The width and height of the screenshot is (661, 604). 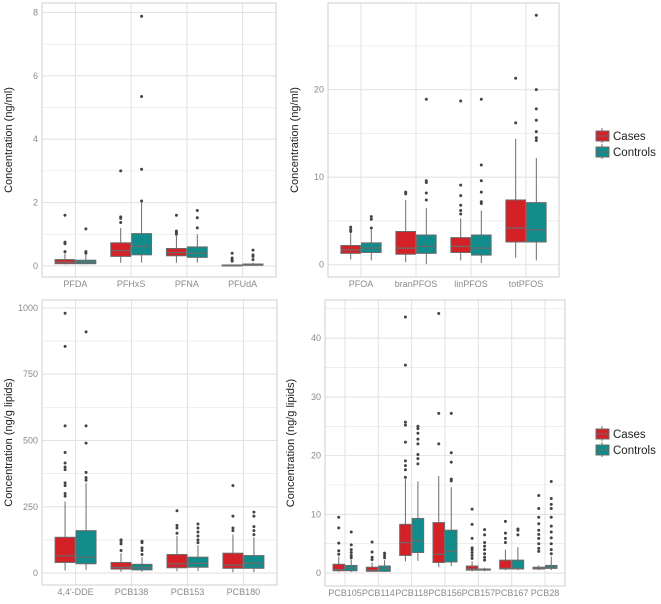 I want to click on x-tick-label: linPFOS, so click(x=471, y=284).